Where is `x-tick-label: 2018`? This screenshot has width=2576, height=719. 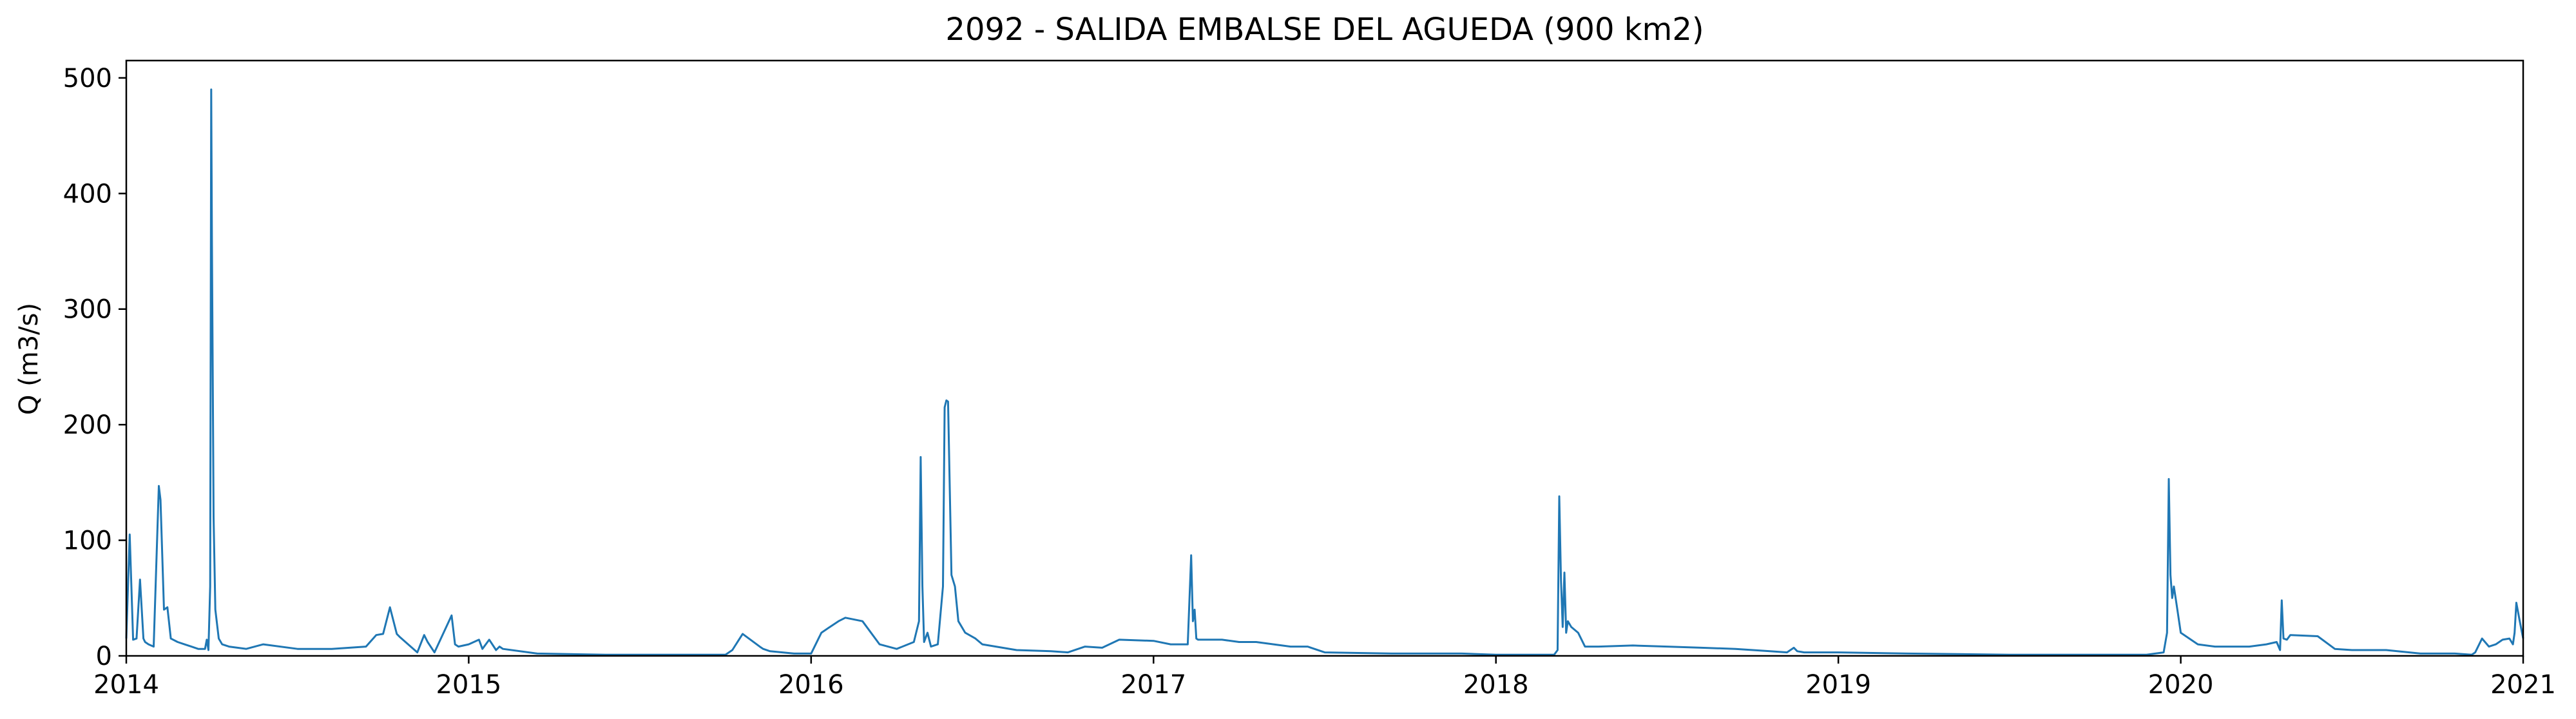 x-tick-label: 2018 is located at coordinates (1496, 685).